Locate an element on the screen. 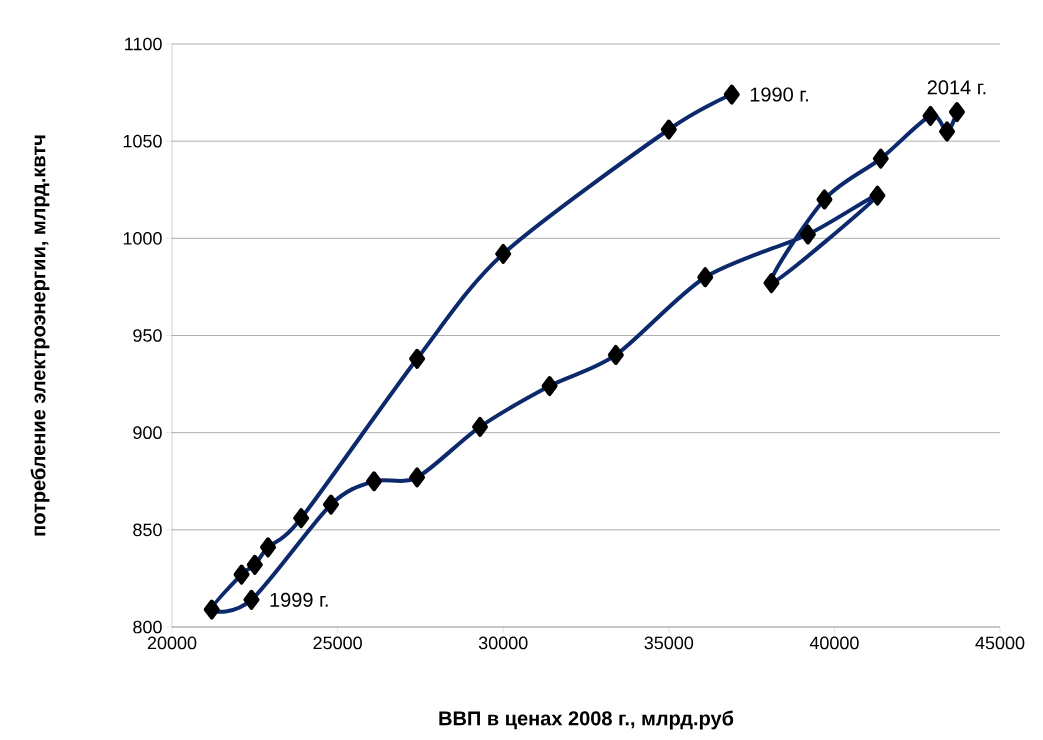 The image size is (1043, 740). x-tick-label: 30000 is located at coordinates (503, 643).